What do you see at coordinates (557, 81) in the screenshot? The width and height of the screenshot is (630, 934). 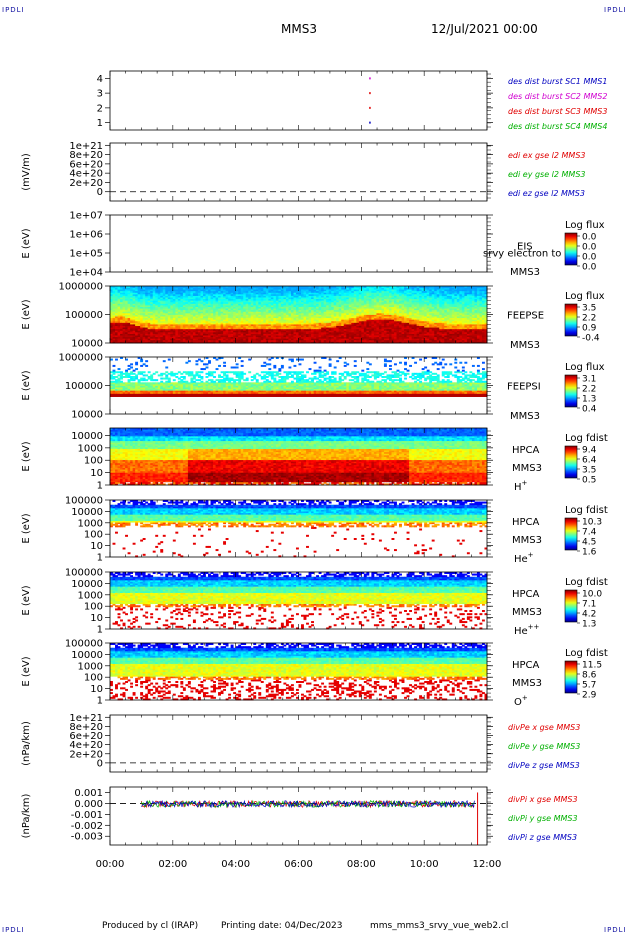 I see `legend-entry: des dist burst SC1 MMS1` at bounding box center [557, 81].